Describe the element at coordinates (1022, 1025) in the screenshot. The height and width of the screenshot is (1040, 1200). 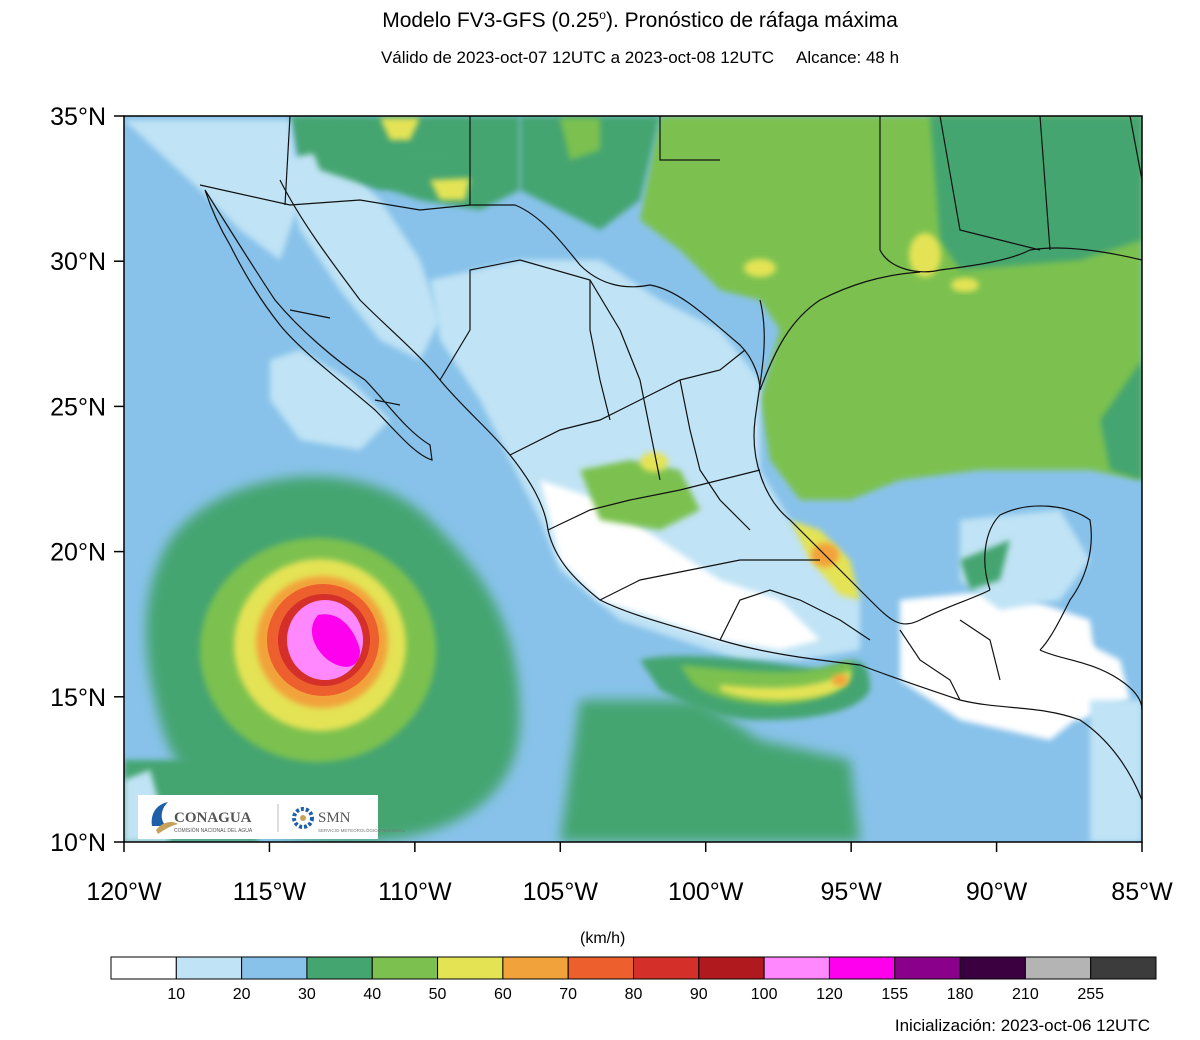
I see `initialization-time: Inicialización: 2023-oct-06 12UTC` at that location.